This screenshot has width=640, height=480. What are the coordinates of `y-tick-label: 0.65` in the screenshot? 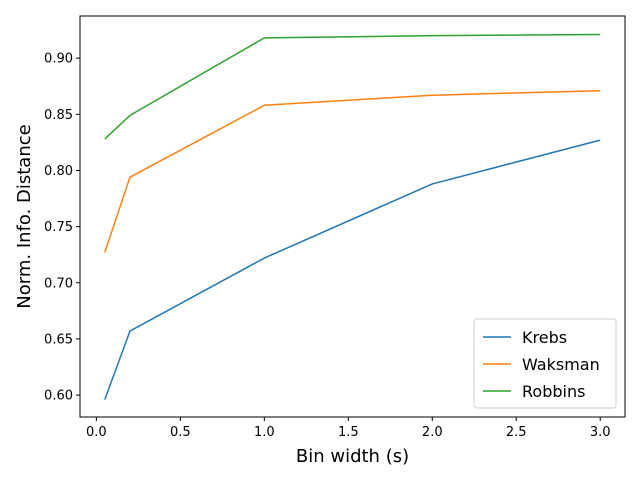 It's located at (58, 339).